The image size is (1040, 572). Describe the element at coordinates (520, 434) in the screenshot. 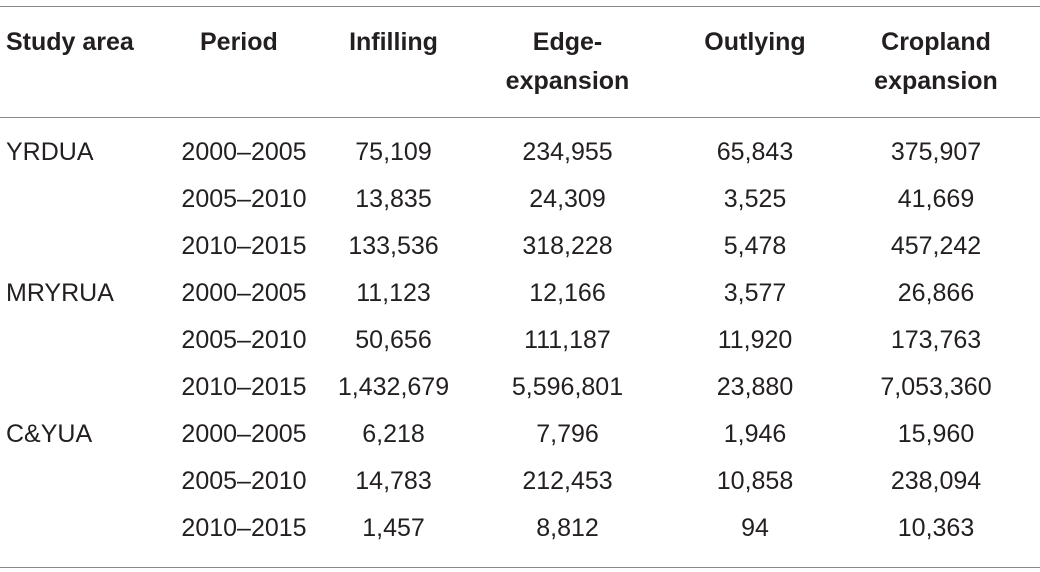

I see `table-row: C&YUA 2000–2005 6,218 7,796 1,946 15,960` at that location.